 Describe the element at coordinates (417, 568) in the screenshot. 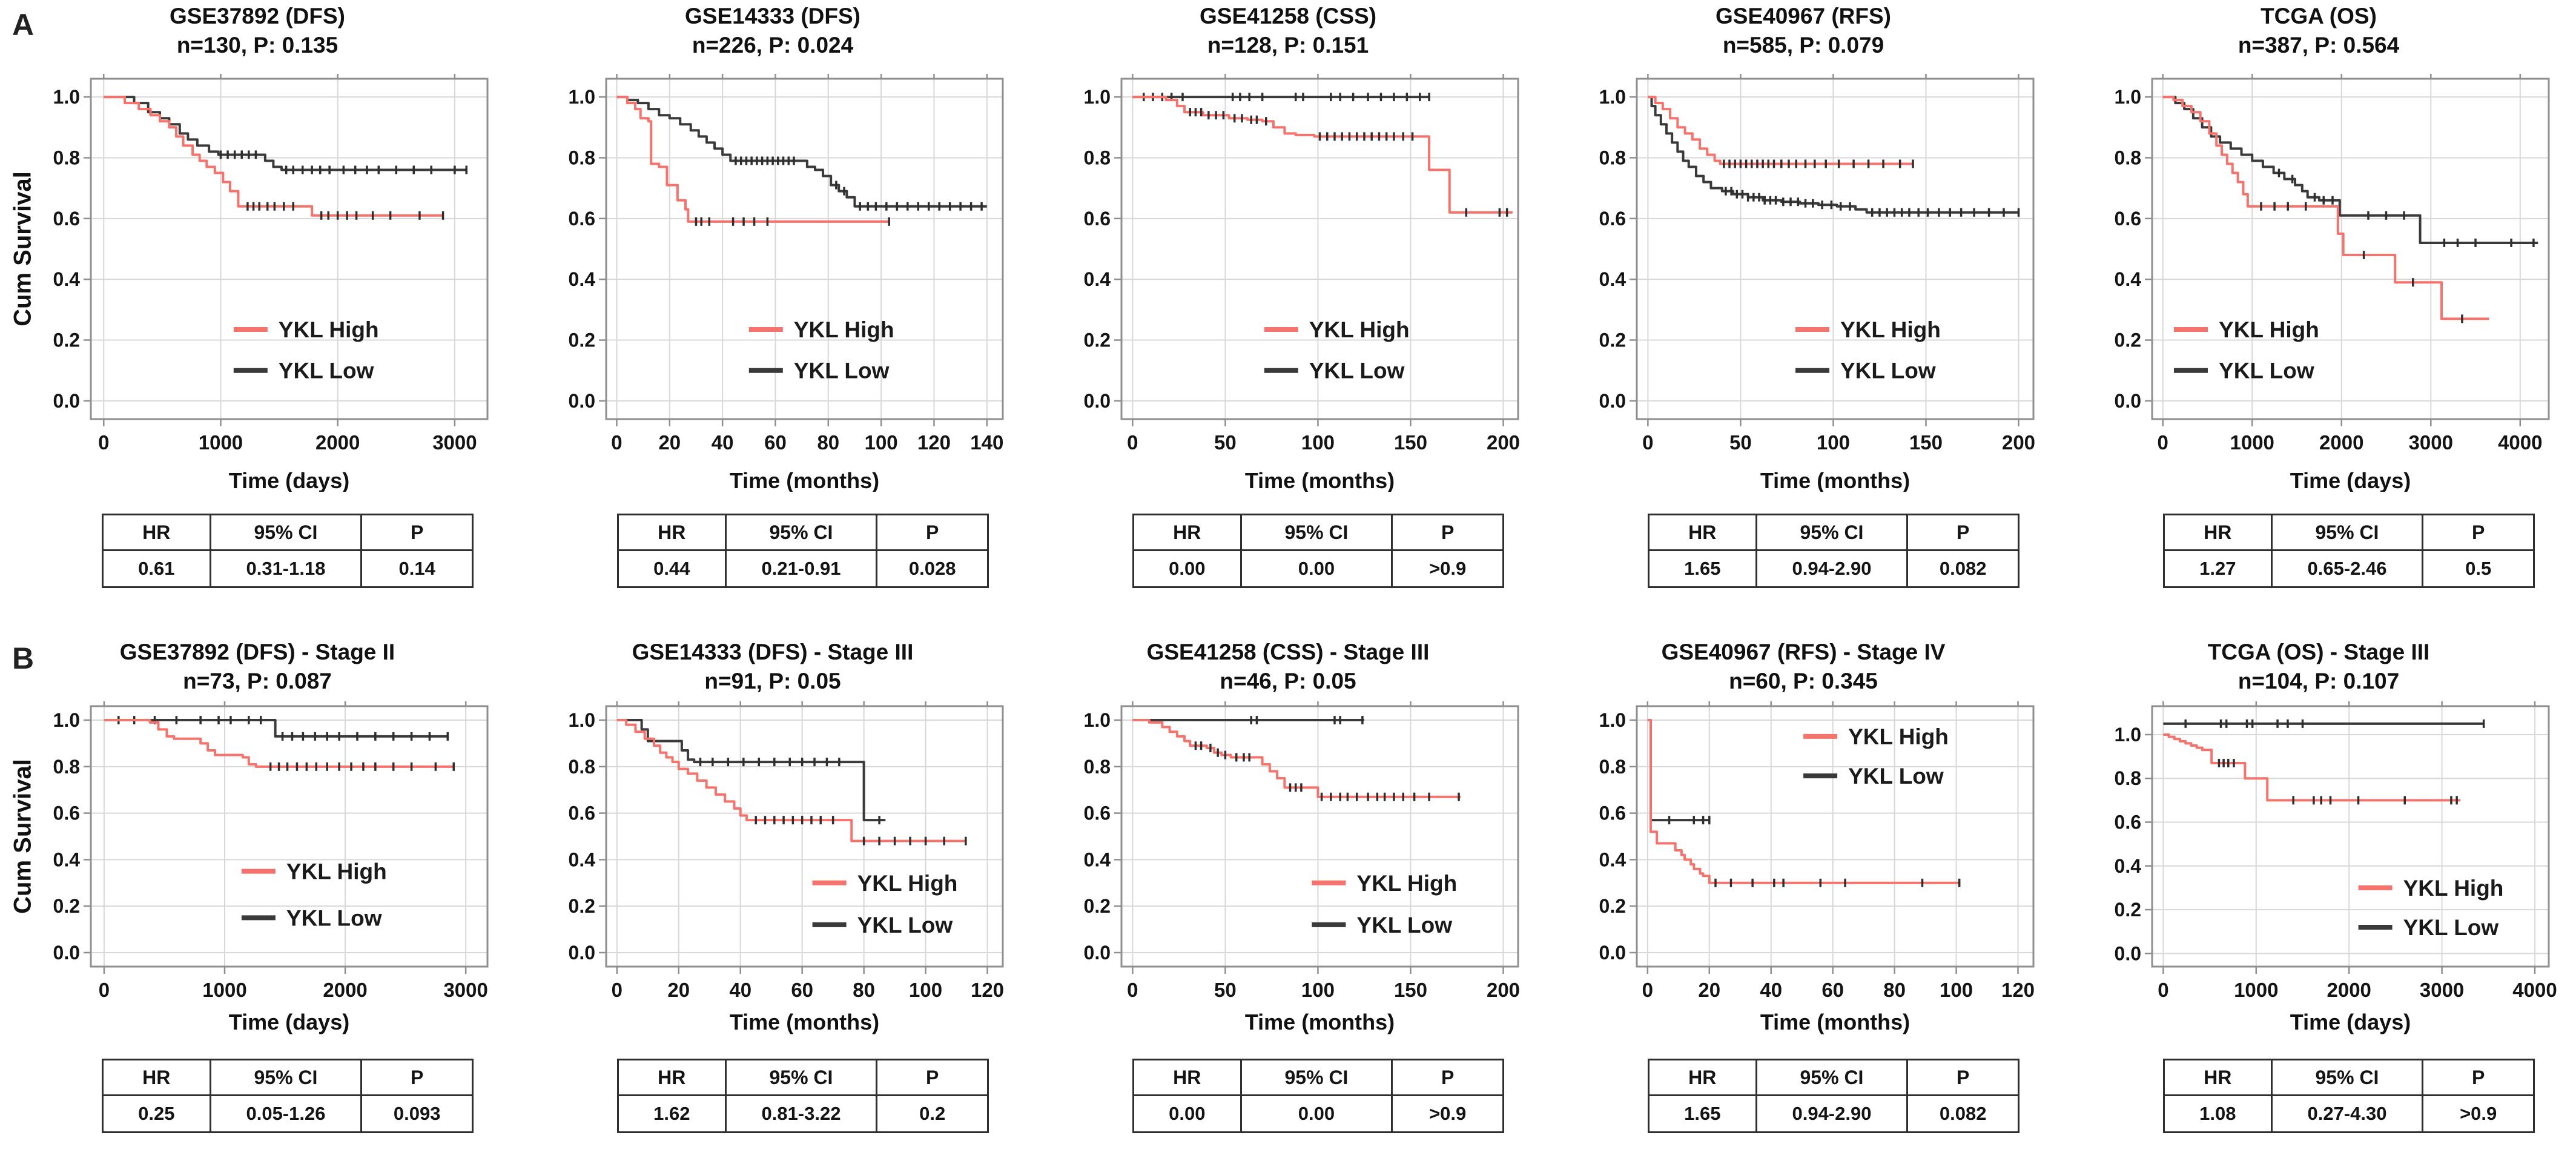

I see `p-value: 0.14` at that location.